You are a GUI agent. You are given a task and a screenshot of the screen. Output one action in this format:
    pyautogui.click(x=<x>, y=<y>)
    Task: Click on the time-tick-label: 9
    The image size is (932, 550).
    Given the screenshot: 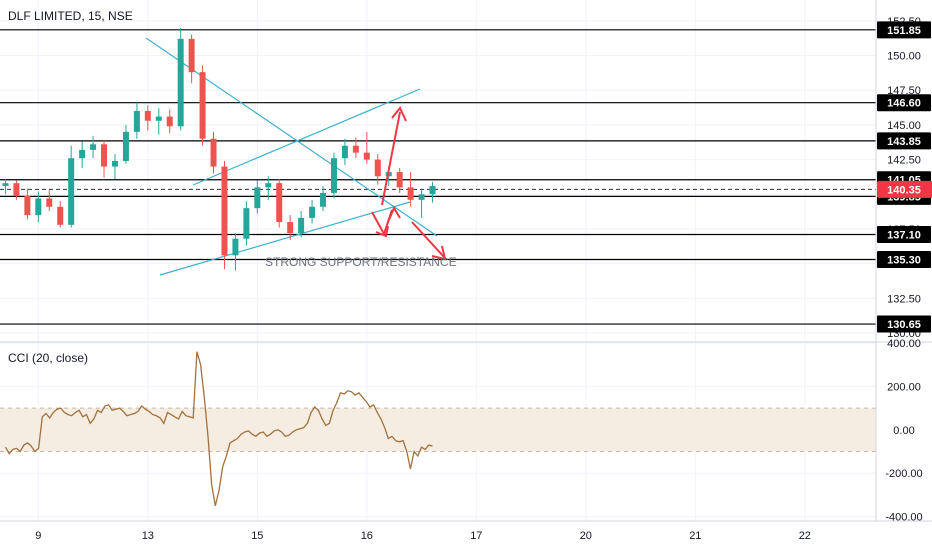 What is the action you would take?
    pyautogui.click(x=38, y=536)
    